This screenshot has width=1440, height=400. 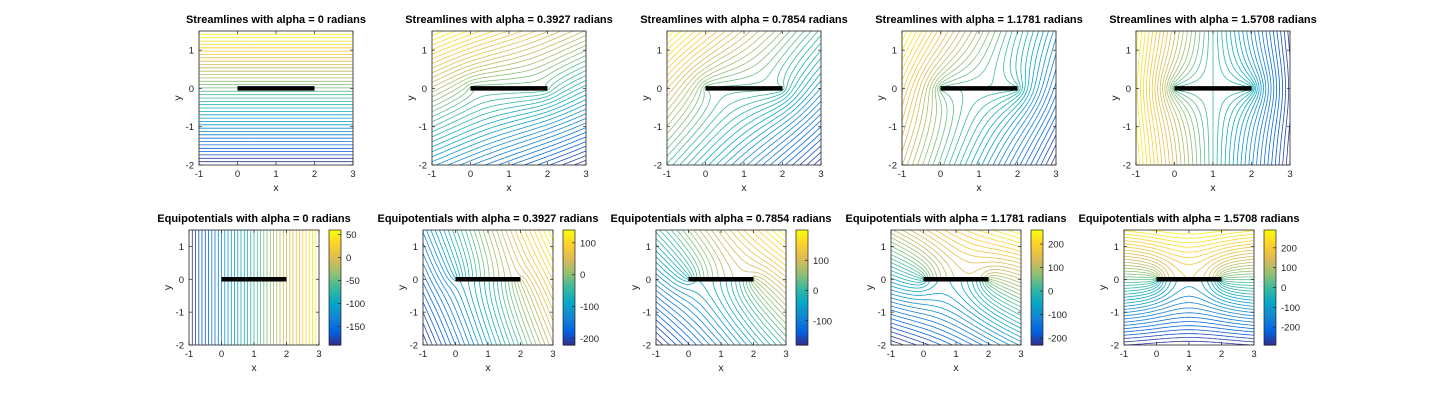 What do you see at coordinates (589, 339) in the screenshot?
I see `colorbar-tick-label: -200` at bounding box center [589, 339].